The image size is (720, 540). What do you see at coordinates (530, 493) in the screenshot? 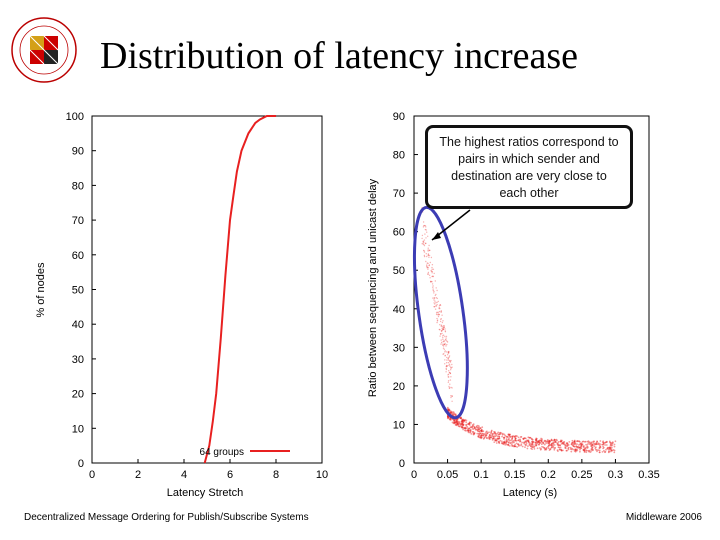
I see `right-chart-xlabel: Latency (s)` at bounding box center [530, 493].